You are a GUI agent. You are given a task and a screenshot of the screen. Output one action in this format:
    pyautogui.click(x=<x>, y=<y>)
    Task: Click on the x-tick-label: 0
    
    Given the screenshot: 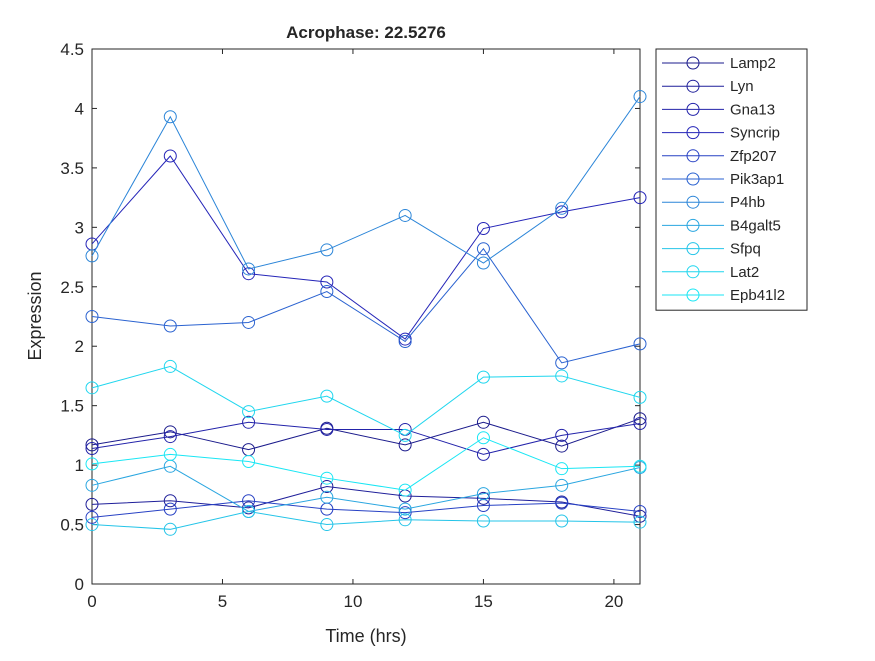 What is the action you would take?
    pyautogui.click(x=91, y=601)
    